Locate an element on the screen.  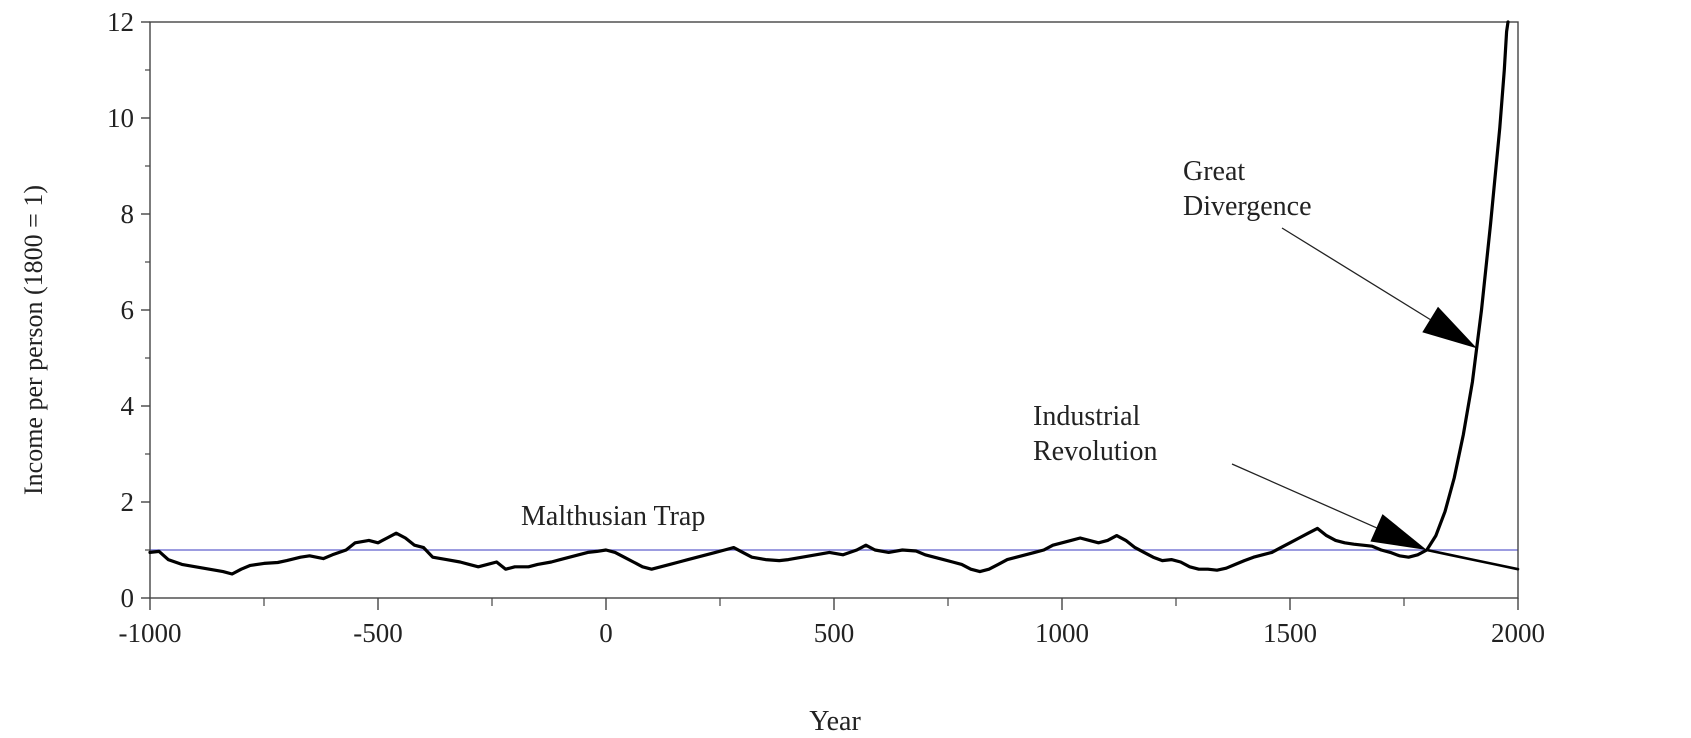
arrow-great-divergence-shaft is located at coordinates (1356, 274).